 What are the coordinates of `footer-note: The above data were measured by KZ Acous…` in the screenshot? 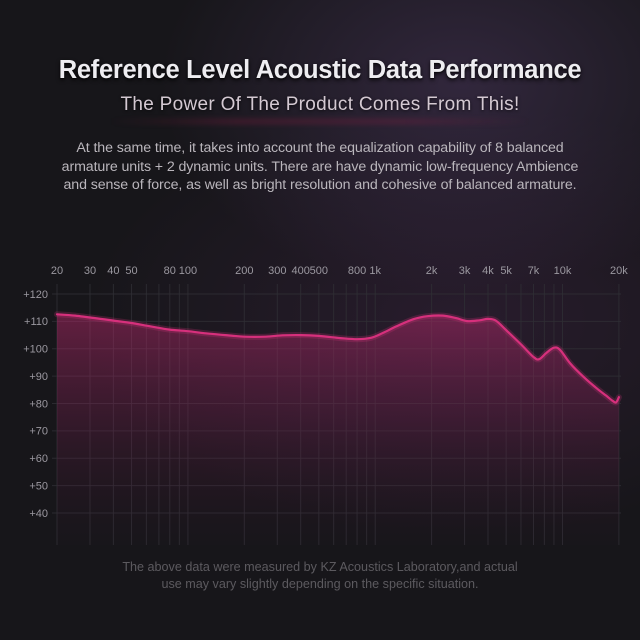 It's located at (320, 576).